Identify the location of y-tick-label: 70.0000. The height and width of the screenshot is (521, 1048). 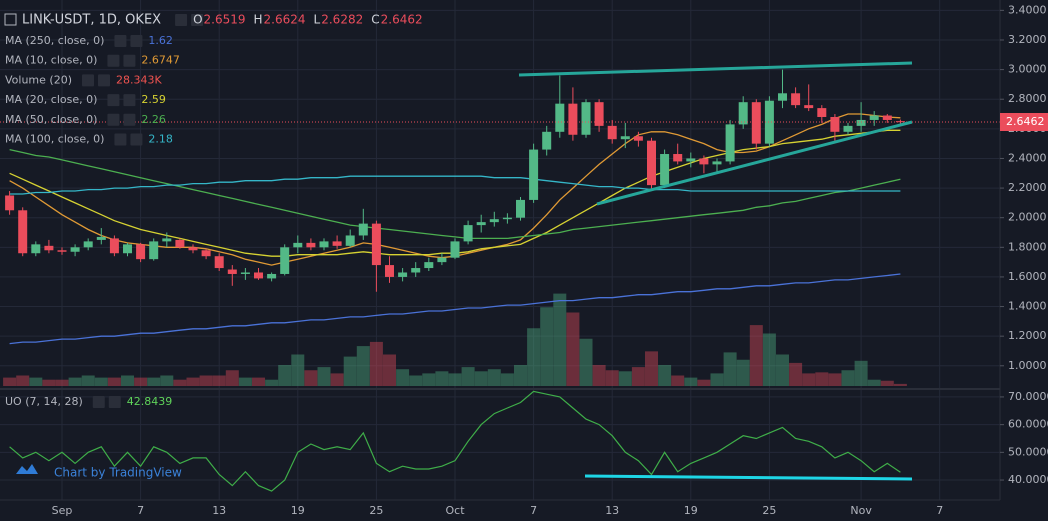
(1028, 396).